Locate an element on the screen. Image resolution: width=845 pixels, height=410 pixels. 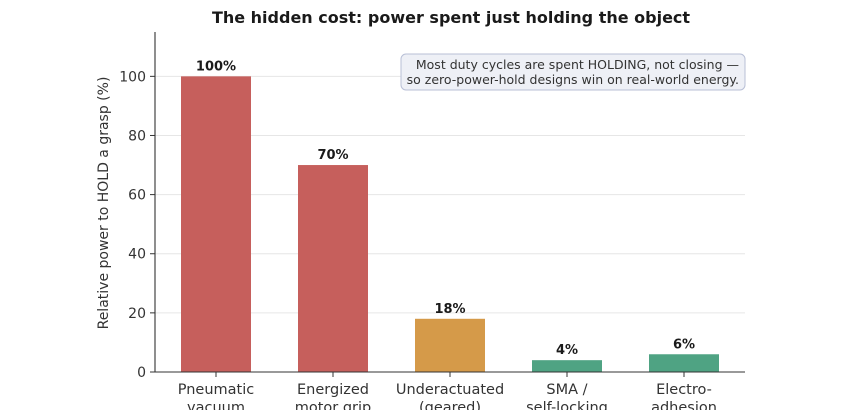
y-tick-label: 40 is located at coordinates (137, 255).